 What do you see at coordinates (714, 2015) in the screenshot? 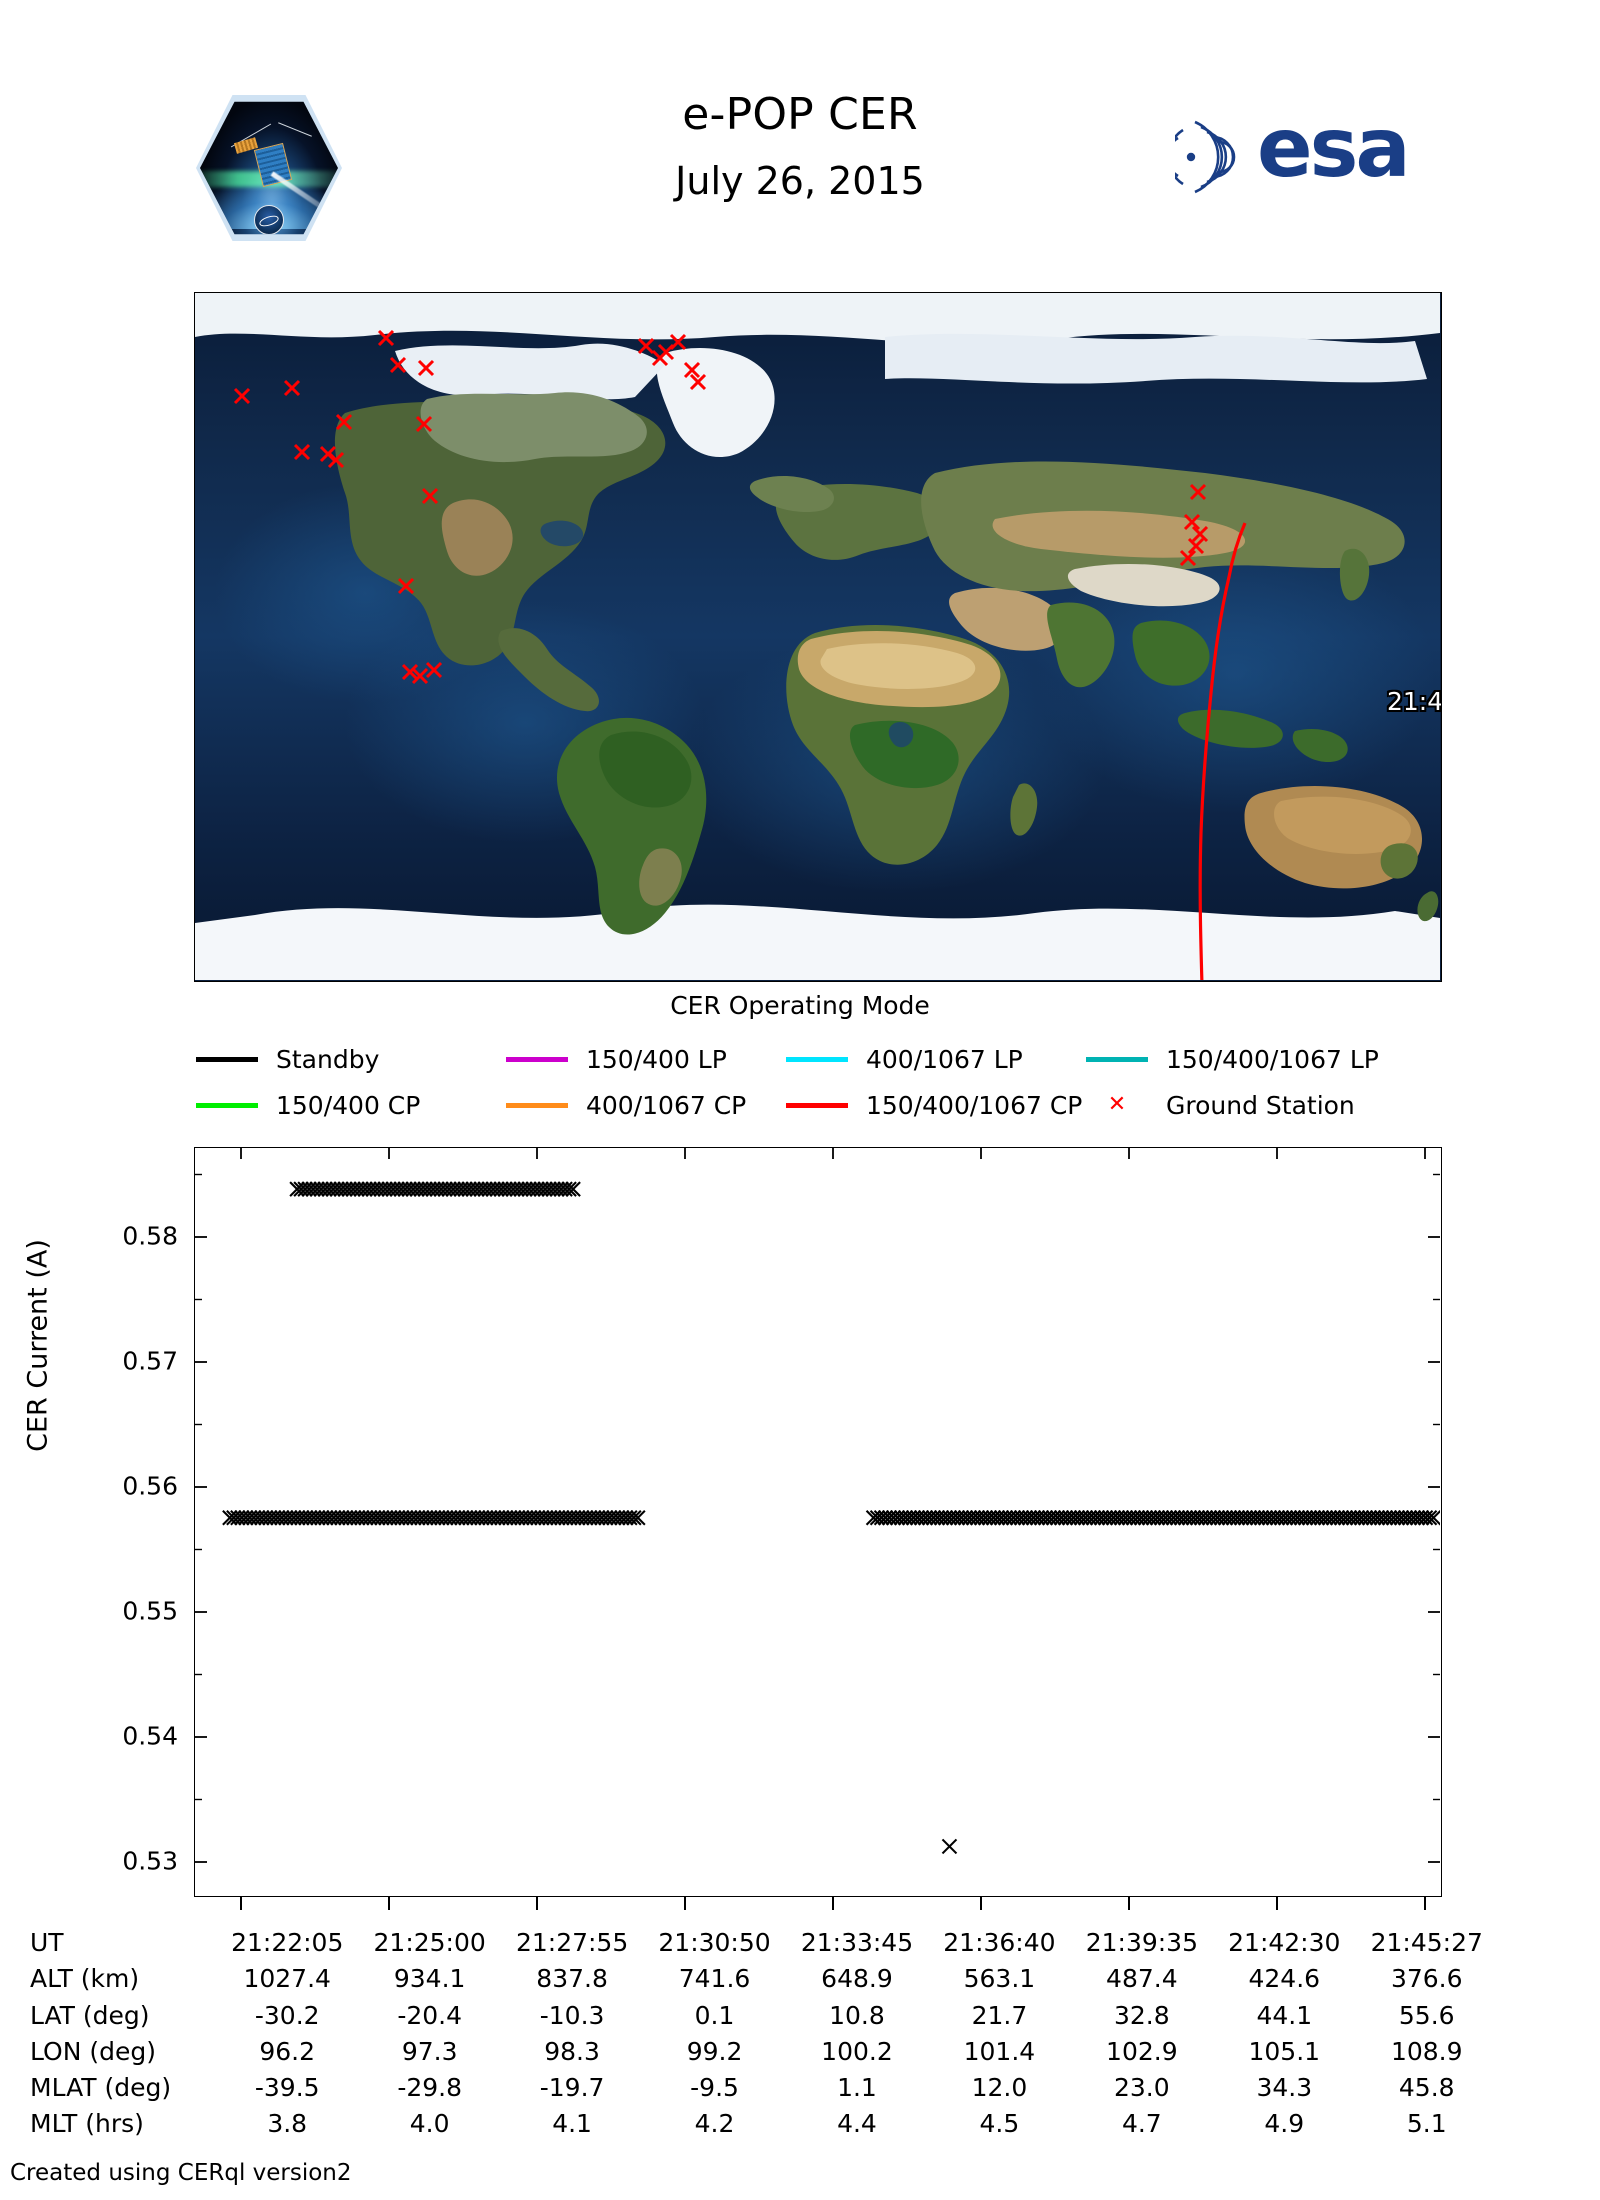
I see `lat-value-4: 0.1` at bounding box center [714, 2015].